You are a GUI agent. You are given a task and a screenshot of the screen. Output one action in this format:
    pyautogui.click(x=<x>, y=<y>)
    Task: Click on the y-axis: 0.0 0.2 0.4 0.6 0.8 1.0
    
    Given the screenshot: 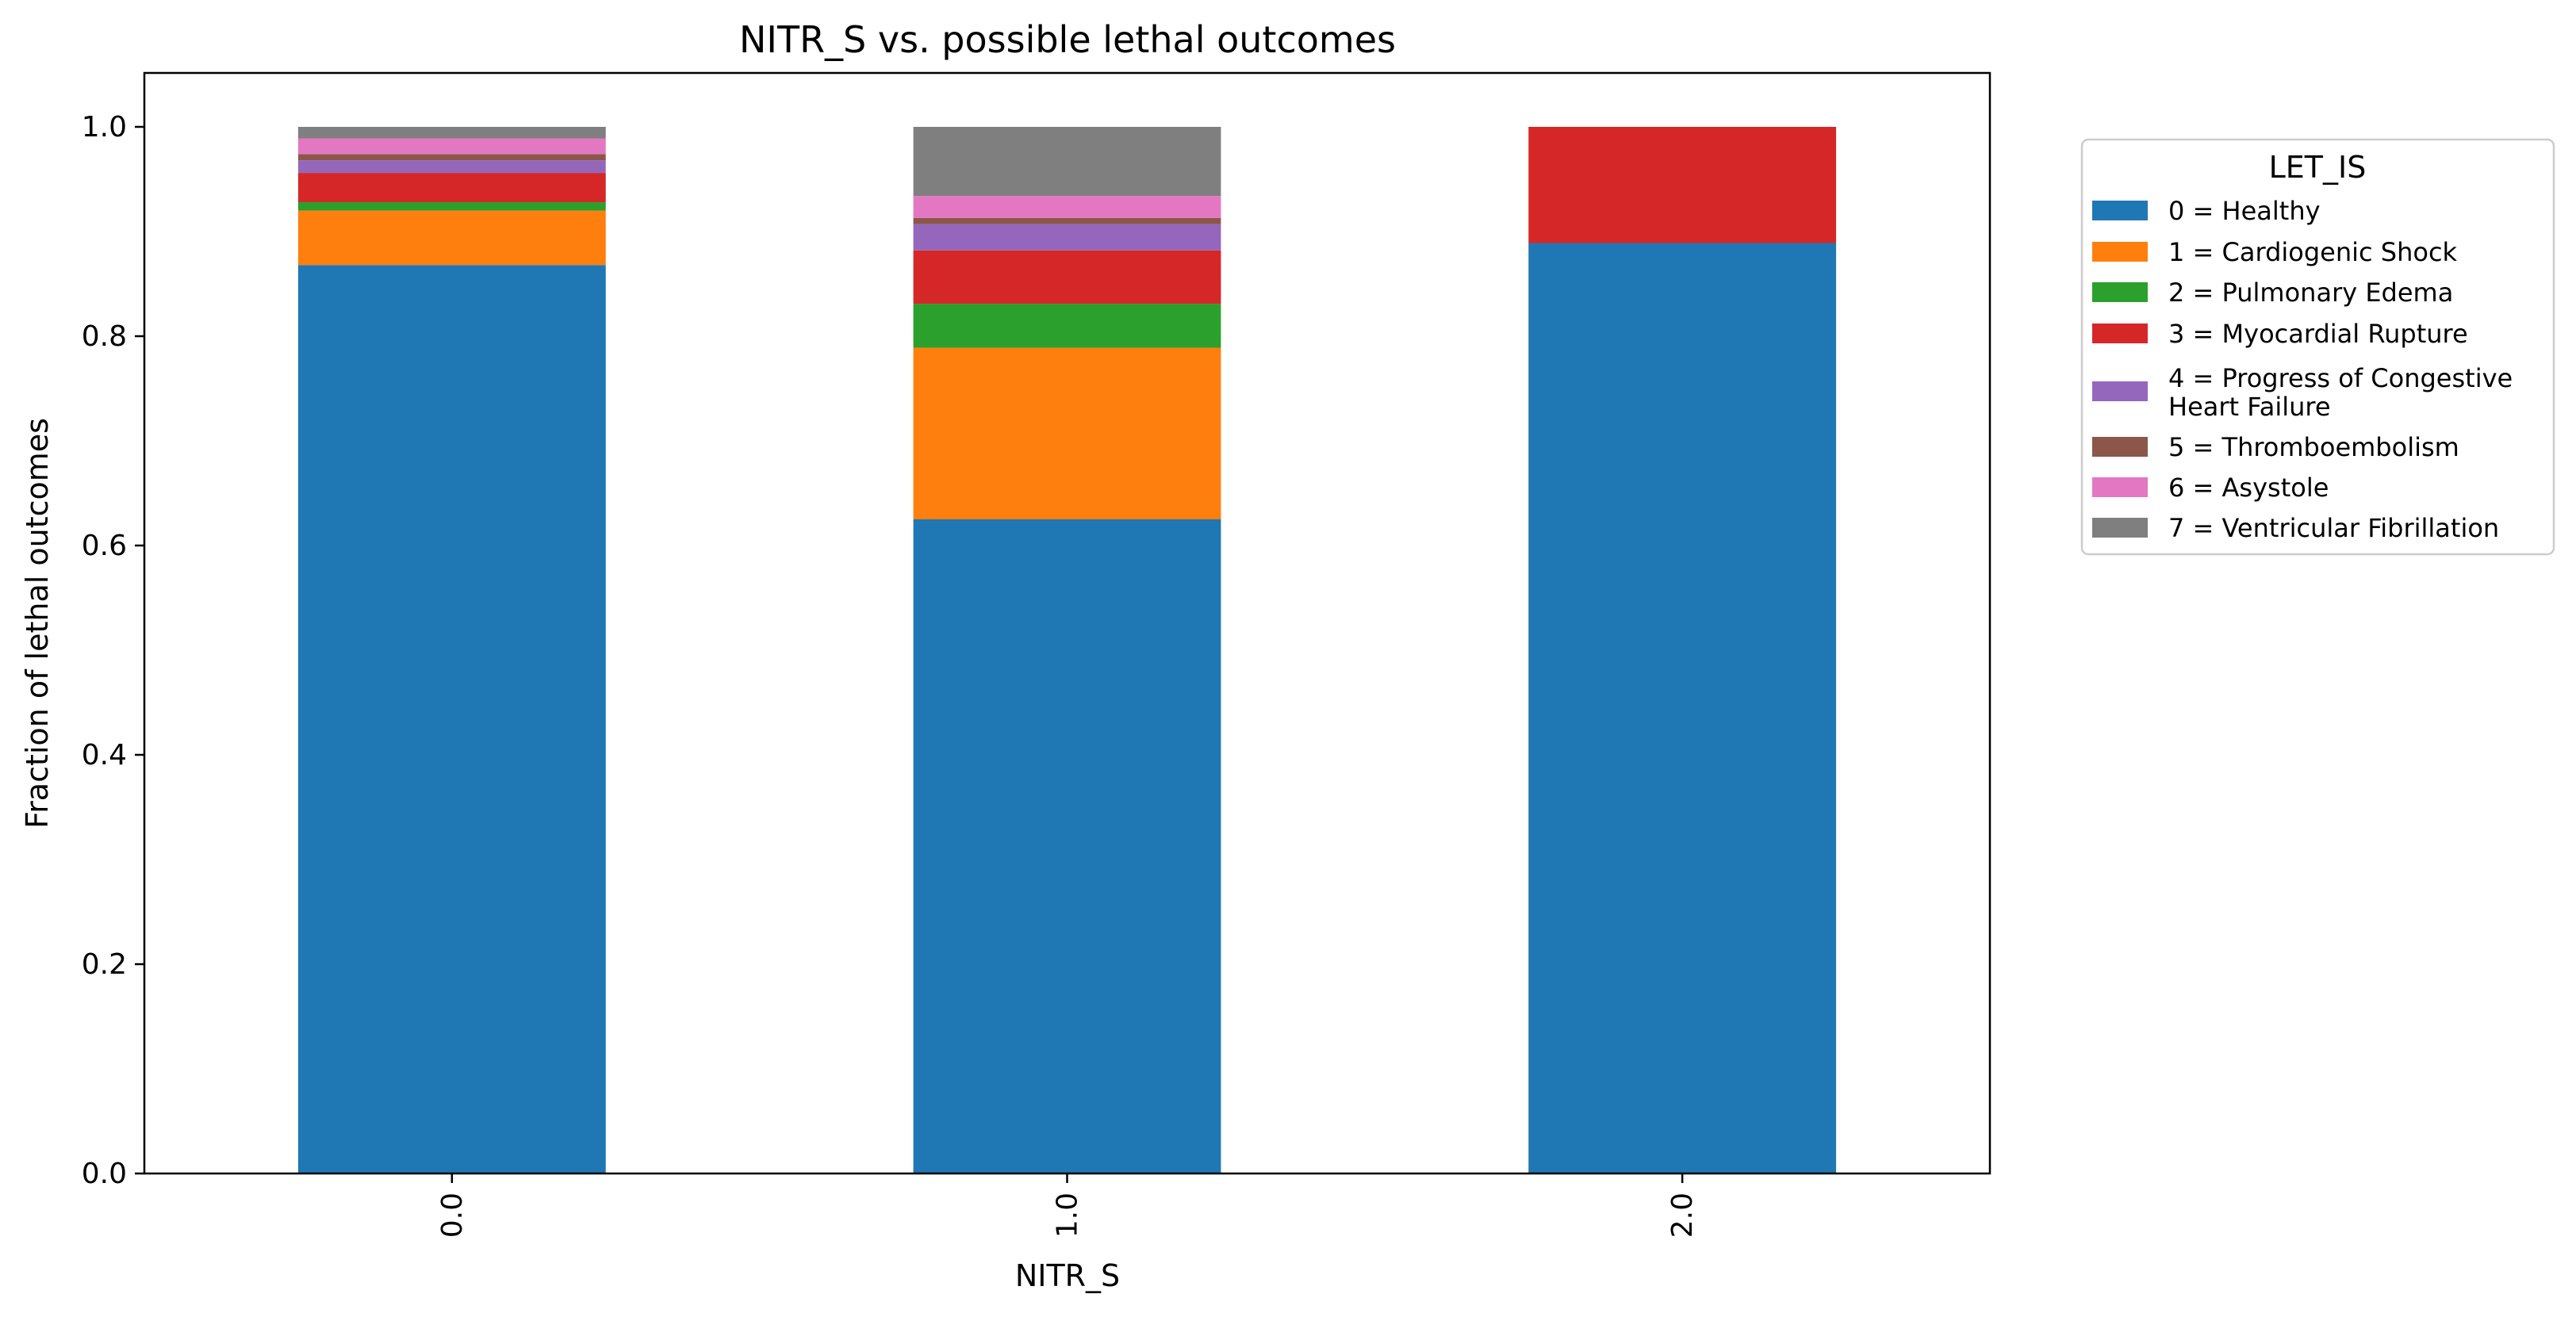 What is the action you would take?
    pyautogui.click(x=113, y=650)
    